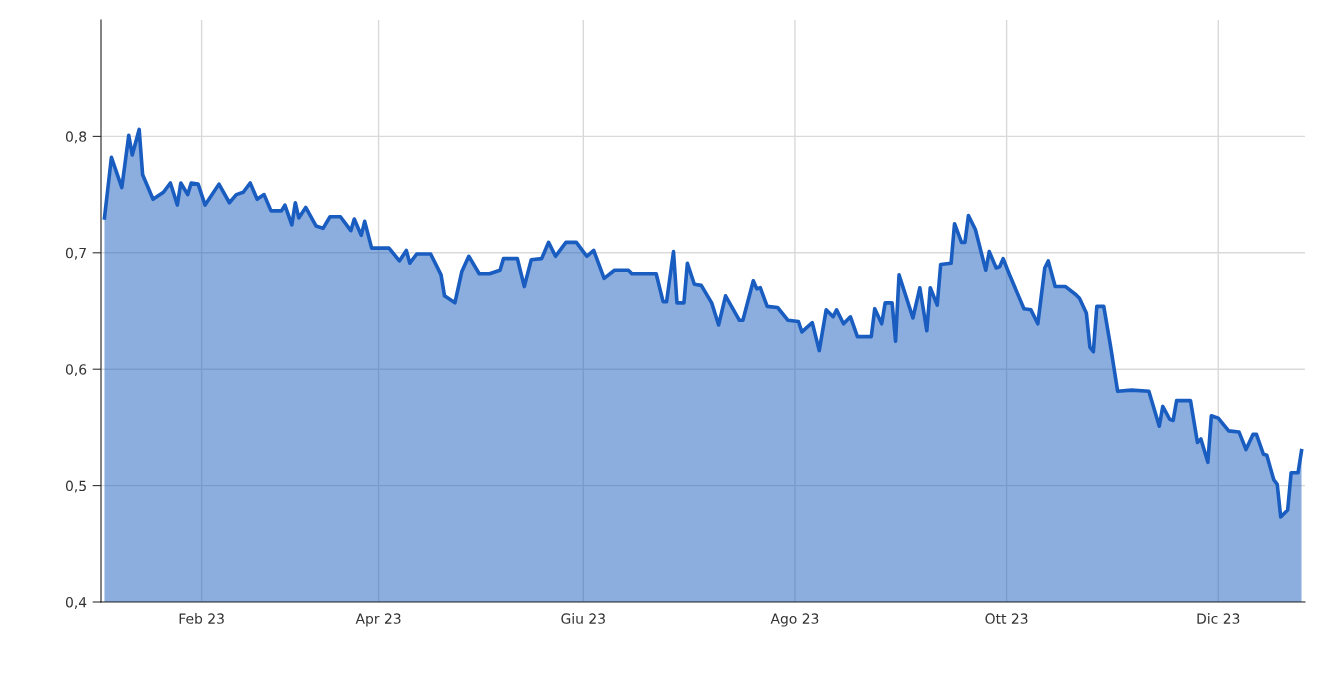 This screenshot has height=681, width=1327. Describe the element at coordinates (201, 618) in the screenshot. I see `x-tick-label: Feb 23` at that location.